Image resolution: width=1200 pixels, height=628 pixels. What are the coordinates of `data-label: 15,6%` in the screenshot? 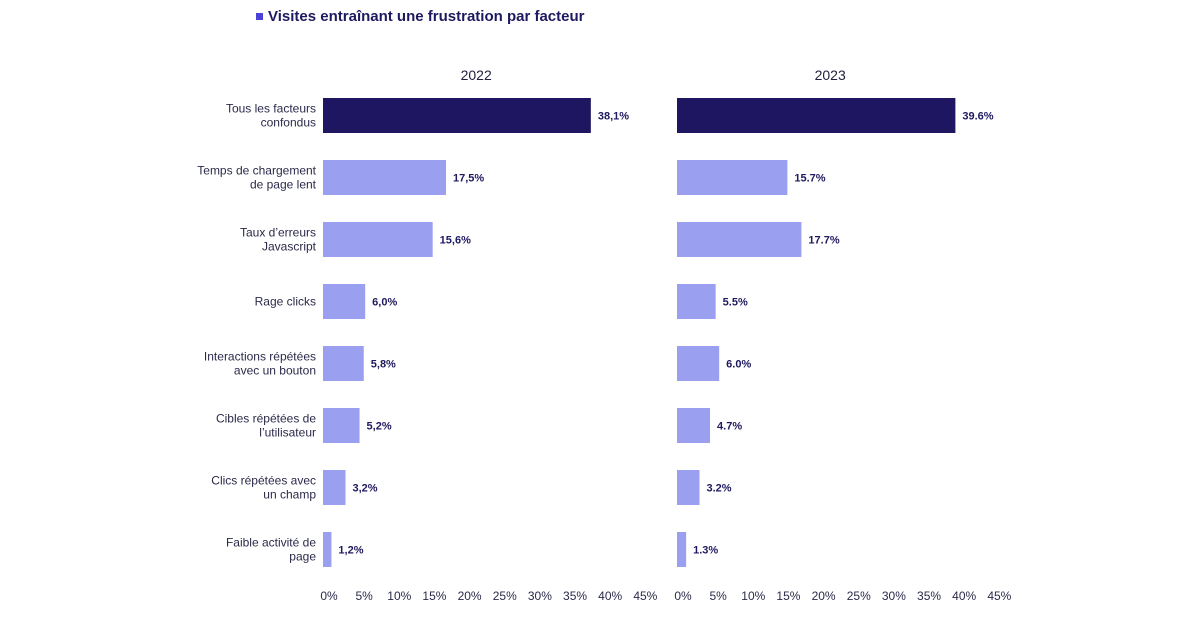 It's located at (455, 241).